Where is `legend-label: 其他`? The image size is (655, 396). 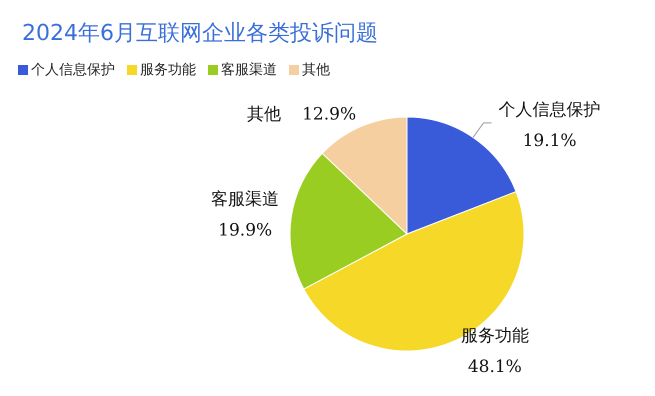 legend-label: 其他 is located at coordinates (316, 70).